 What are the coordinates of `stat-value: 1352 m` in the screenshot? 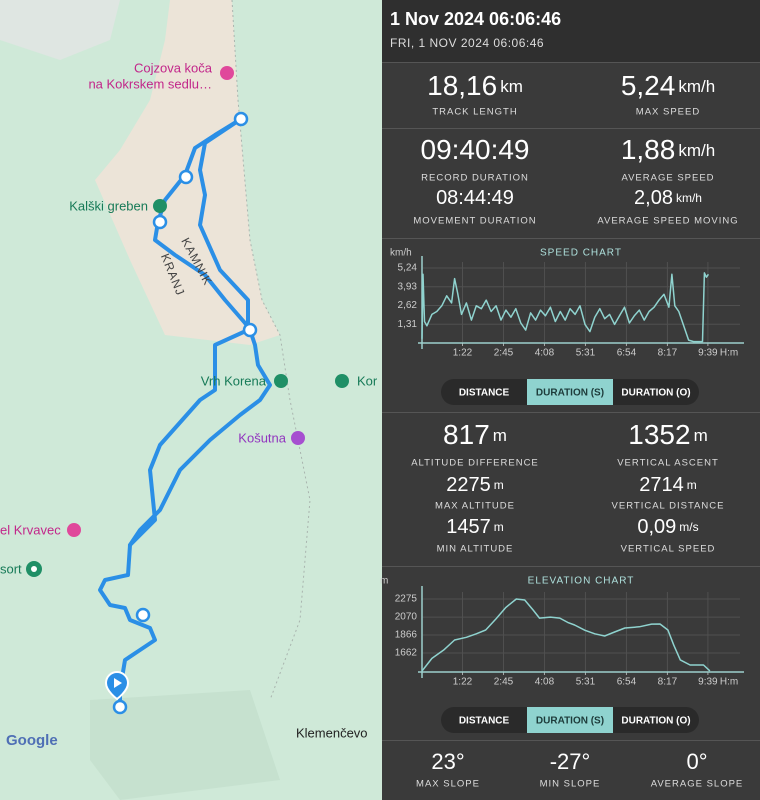 It's located at (667, 434).